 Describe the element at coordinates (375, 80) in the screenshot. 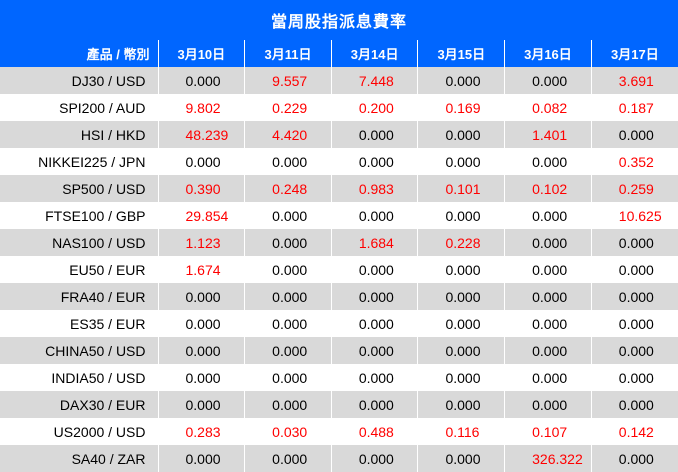

I see `rate-cell: 7.448` at that location.